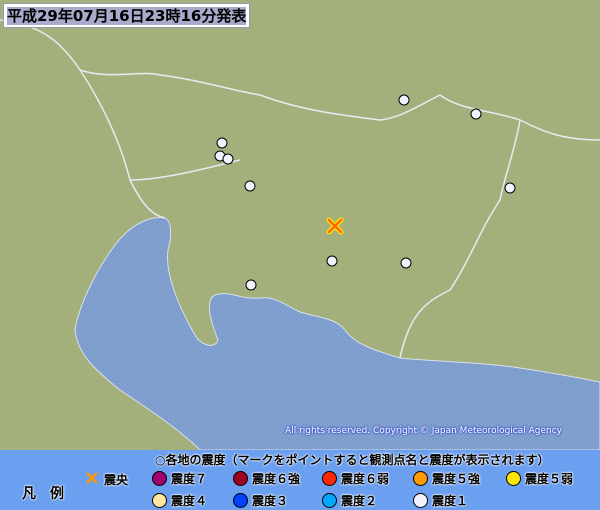 The width and height of the screenshot is (600, 510). Describe the element at coordinates (549, 479) in the screenshot. I see `legend-item-label: 震度５弱` at that location.